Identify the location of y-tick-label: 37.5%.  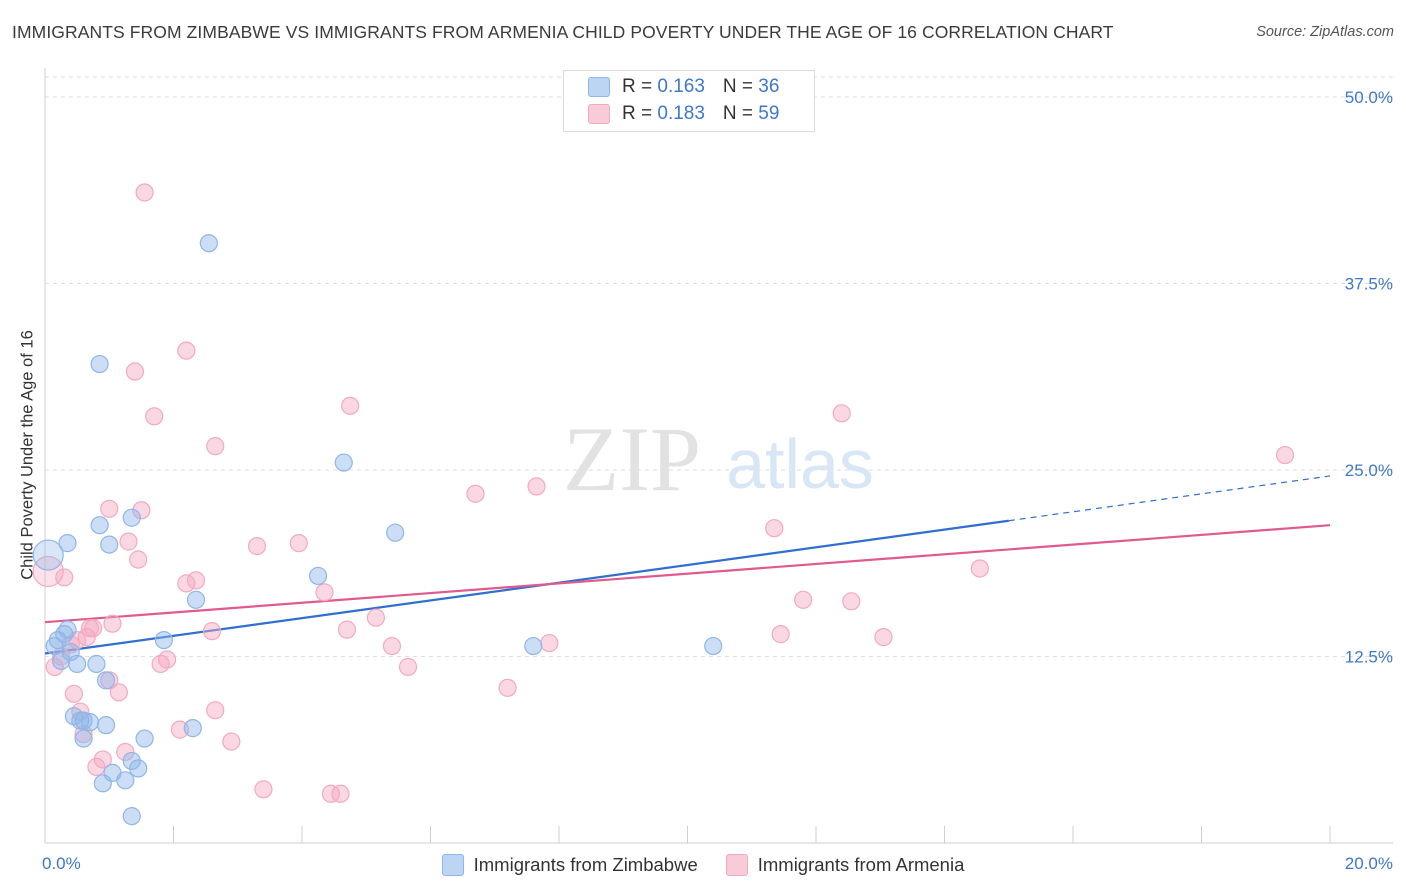
(1369, 284).